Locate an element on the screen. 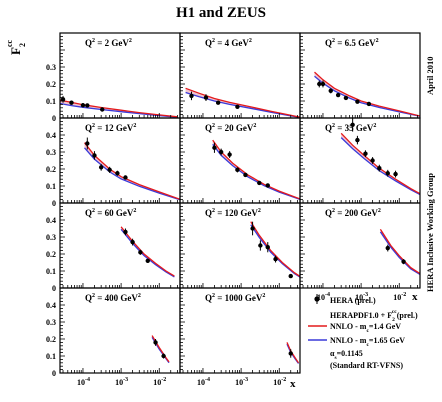 This screenshot has height=402, width=442. legend-label-mc165: NNLO - mc=1.65 GeV is located at coordinates (367, 342).